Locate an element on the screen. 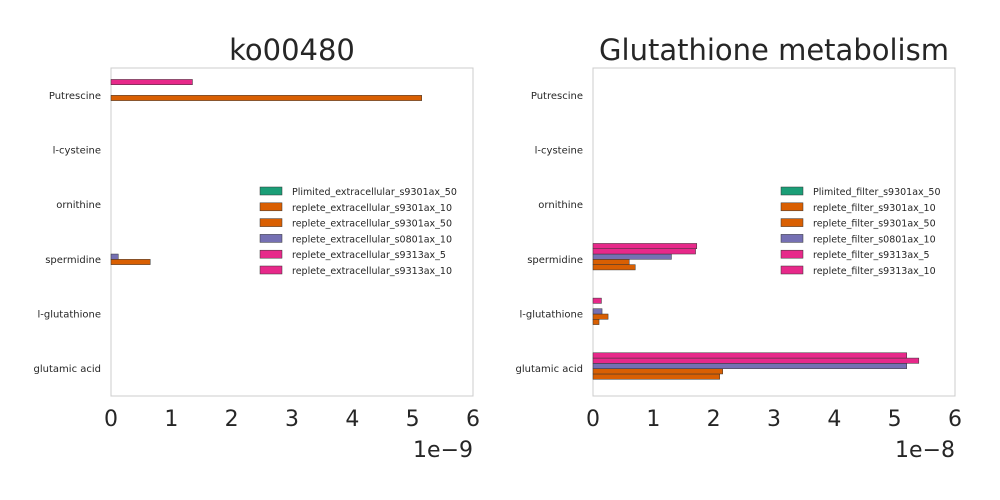 This screenshot has height=500, width=1000. legend-label: replete_filter_s9301ax_10 is located at coordinates (874, 208).